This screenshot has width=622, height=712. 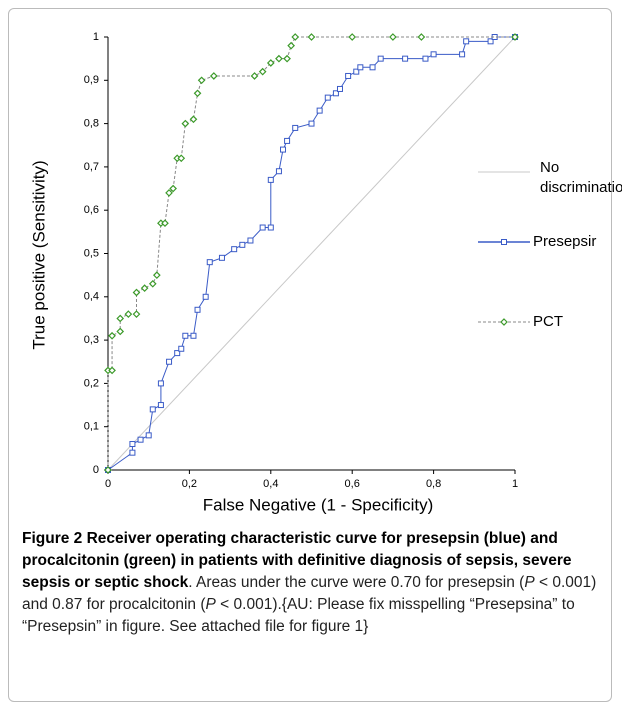 What do you see at coordinates (352, 484) in the screenshot?
I see `x-tick-label: 0,6` at bounding box center [352, 484].